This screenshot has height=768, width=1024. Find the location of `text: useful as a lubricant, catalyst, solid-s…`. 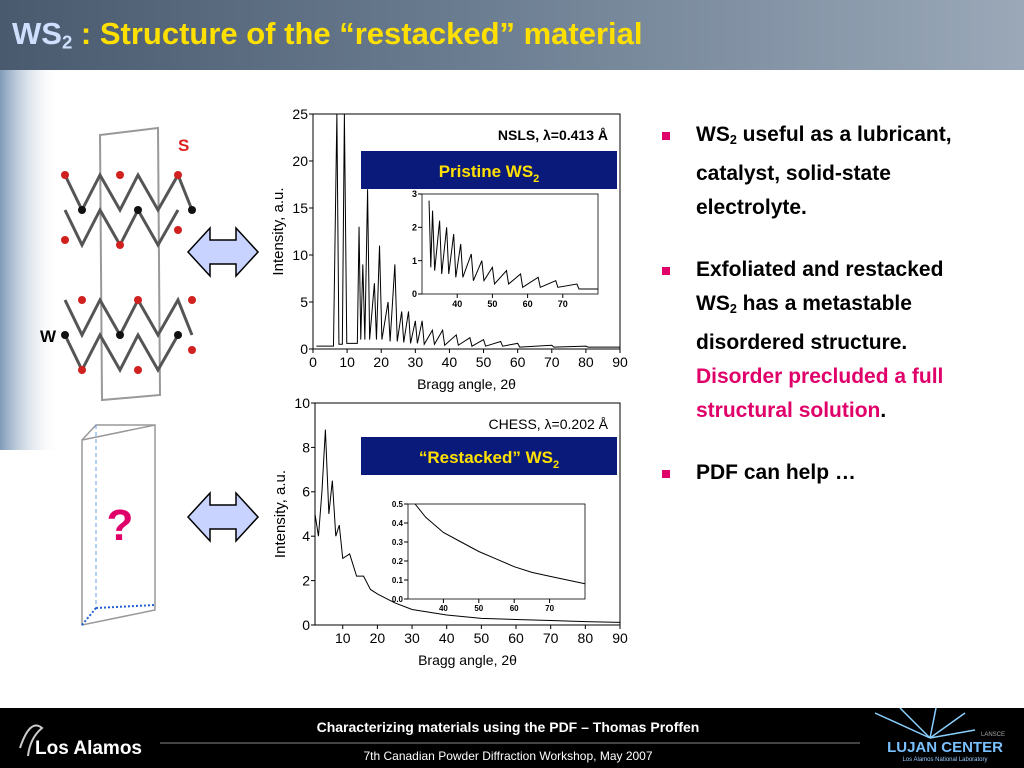

text: useful as a lubricant, catalyst, solid-s… is located at coordinates (824, 171).